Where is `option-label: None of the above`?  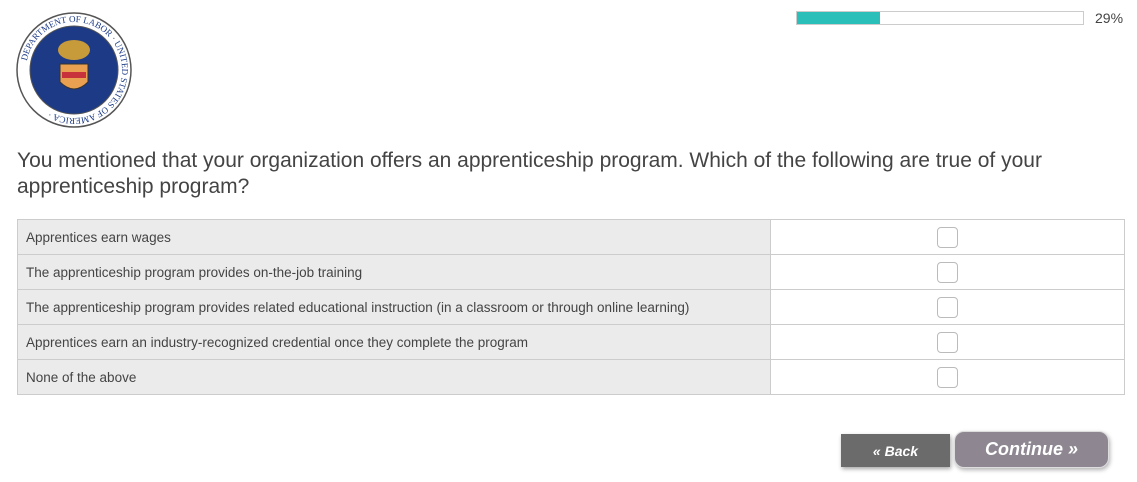
option-label: None of the above is located at coordinates (394, 377).